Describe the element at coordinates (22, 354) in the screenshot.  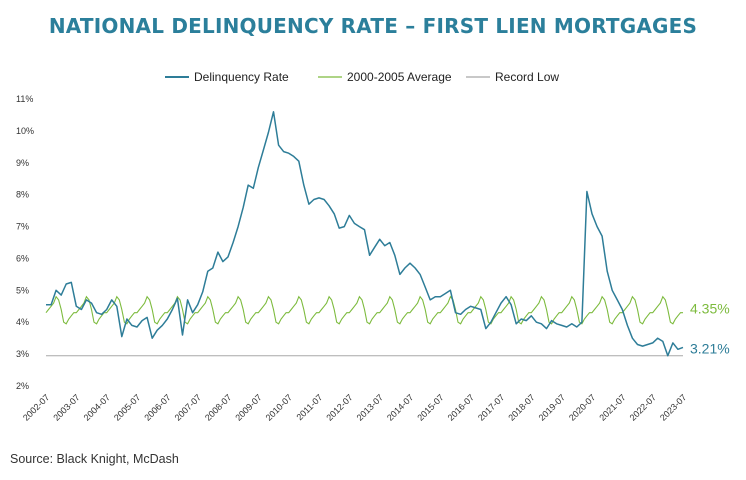
I see `y-tick-label: 3%` at that location.